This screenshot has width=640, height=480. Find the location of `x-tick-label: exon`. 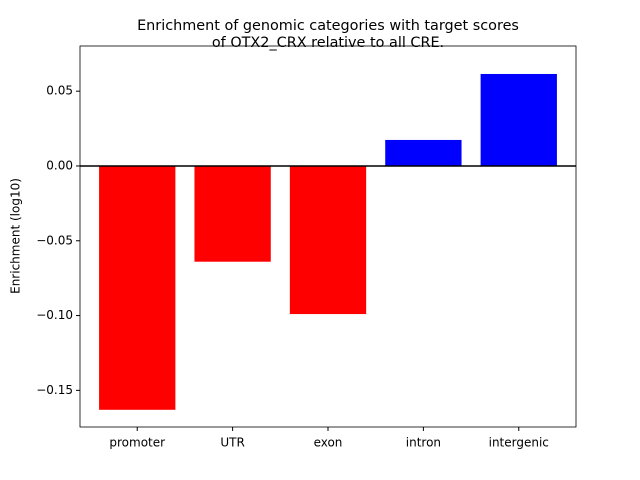

x-tick-label: exon is located at coordinates (328, 443).